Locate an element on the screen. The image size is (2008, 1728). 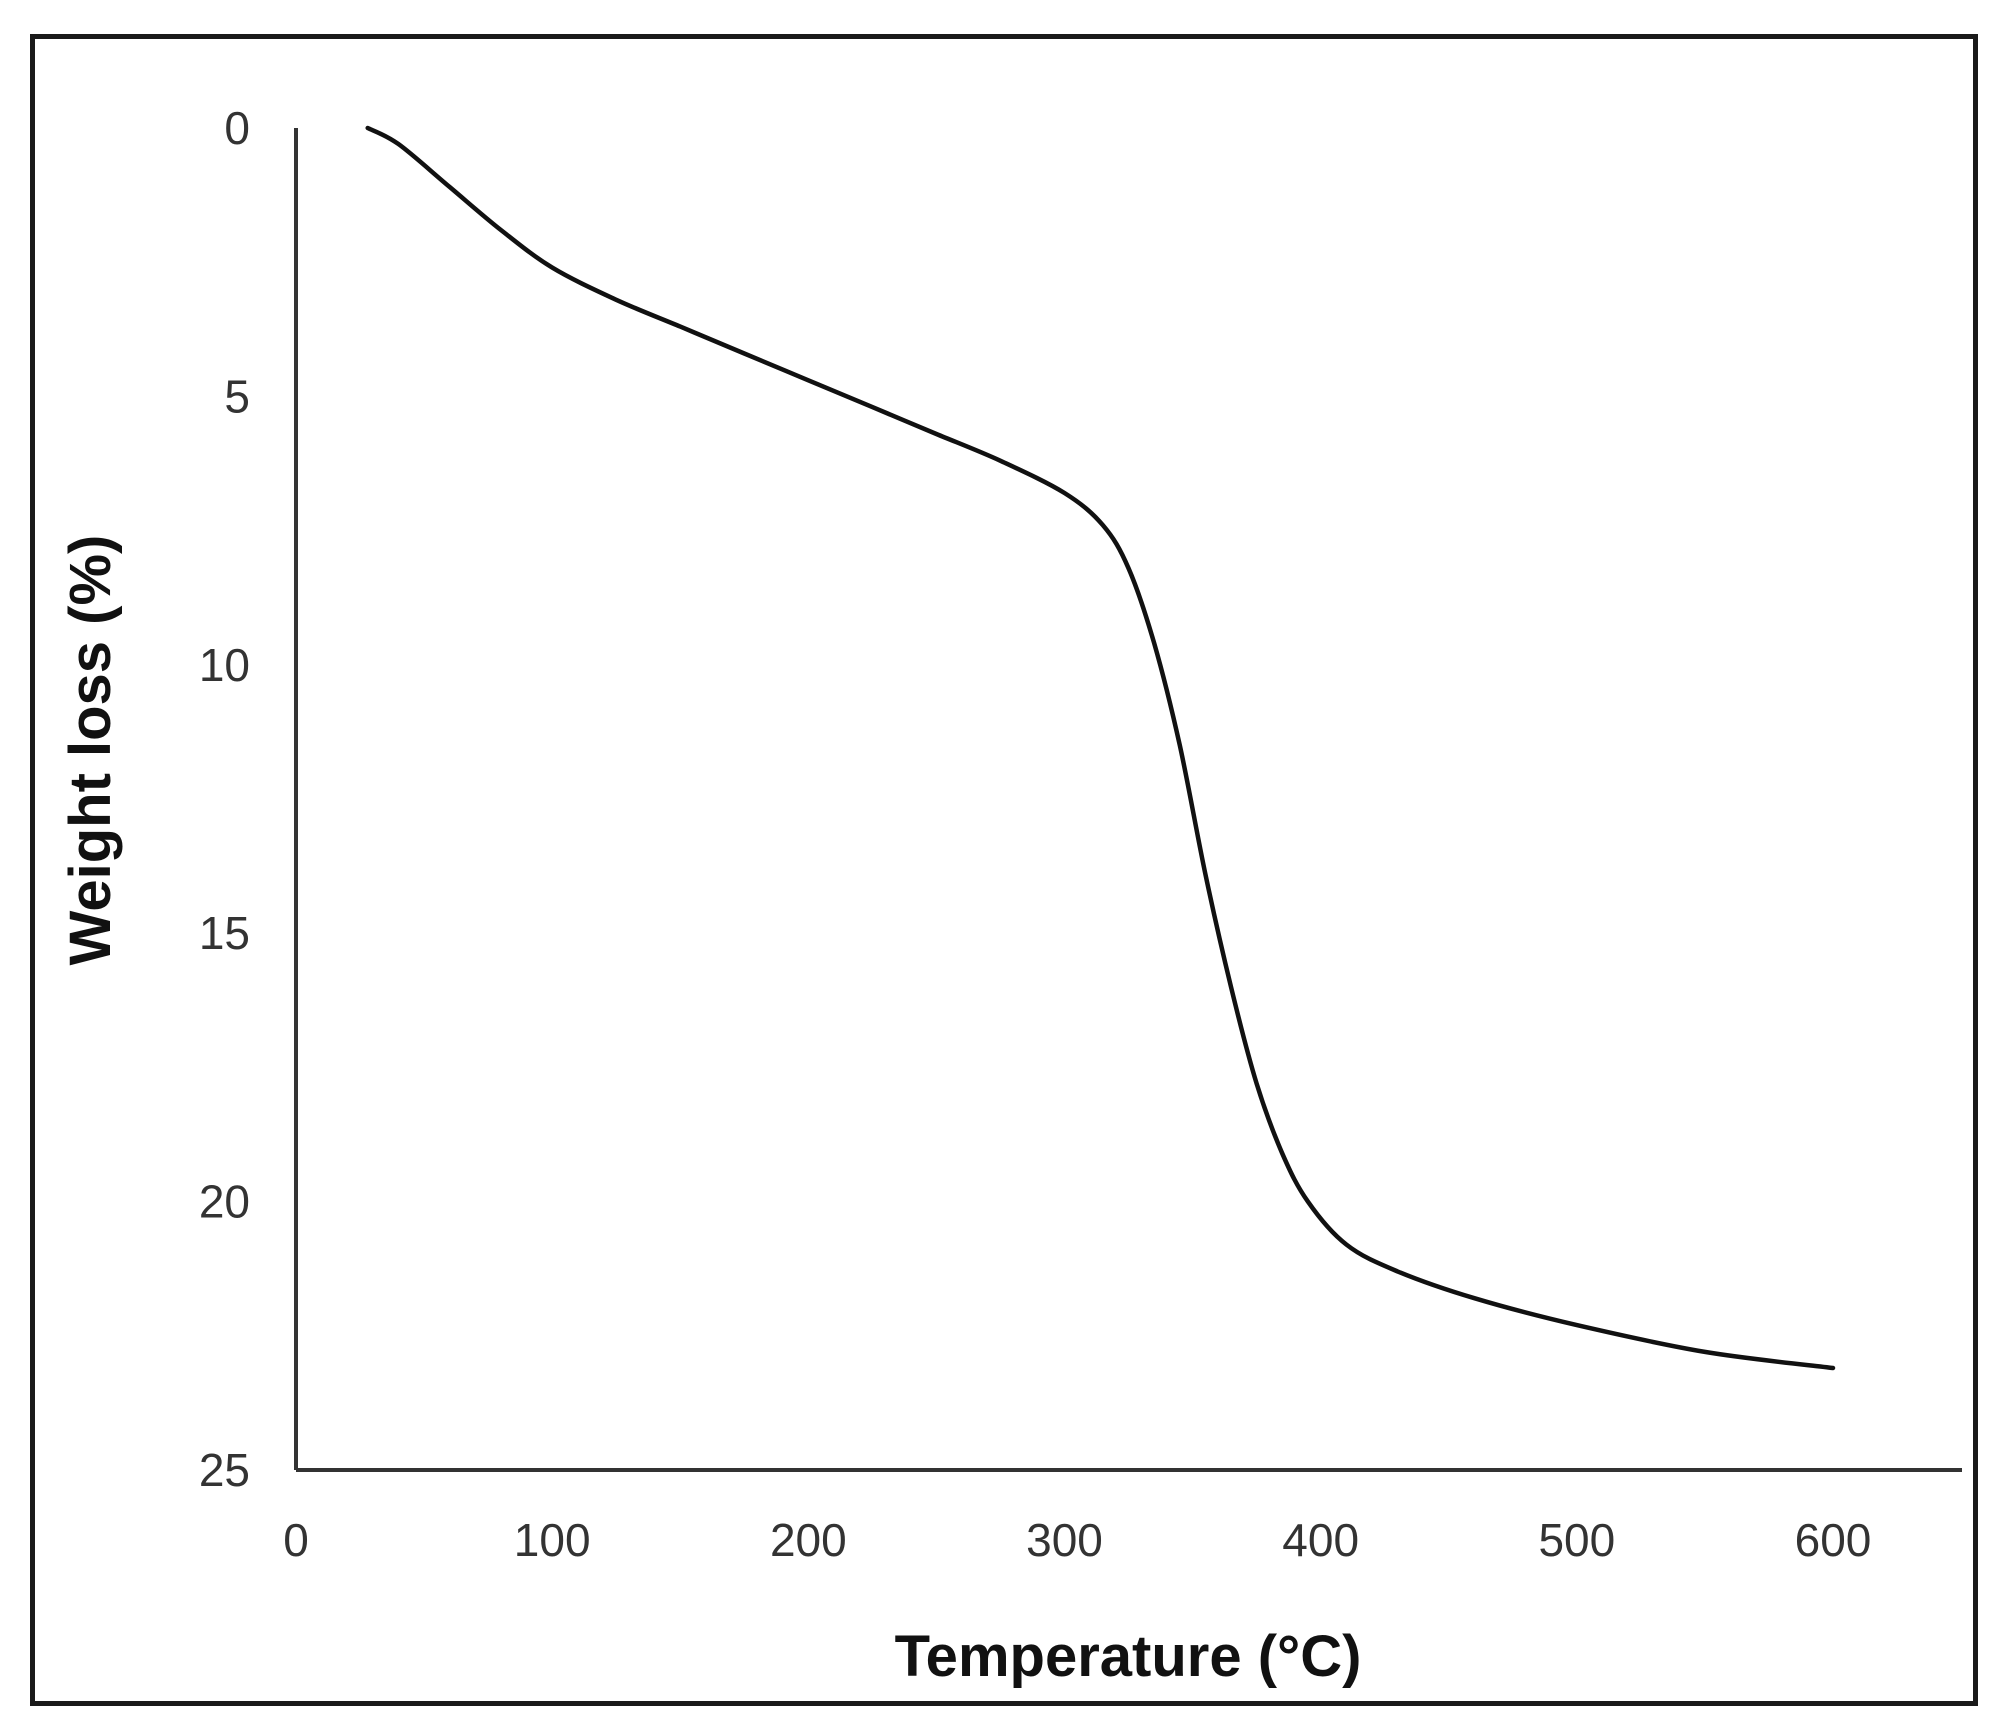
x-tick-label: 100 is located at coordinates (552, 1540).